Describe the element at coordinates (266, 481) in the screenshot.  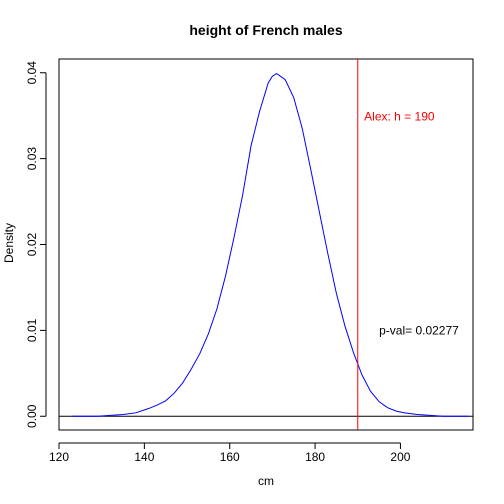
I see `x-axis-label: cm` at that location.